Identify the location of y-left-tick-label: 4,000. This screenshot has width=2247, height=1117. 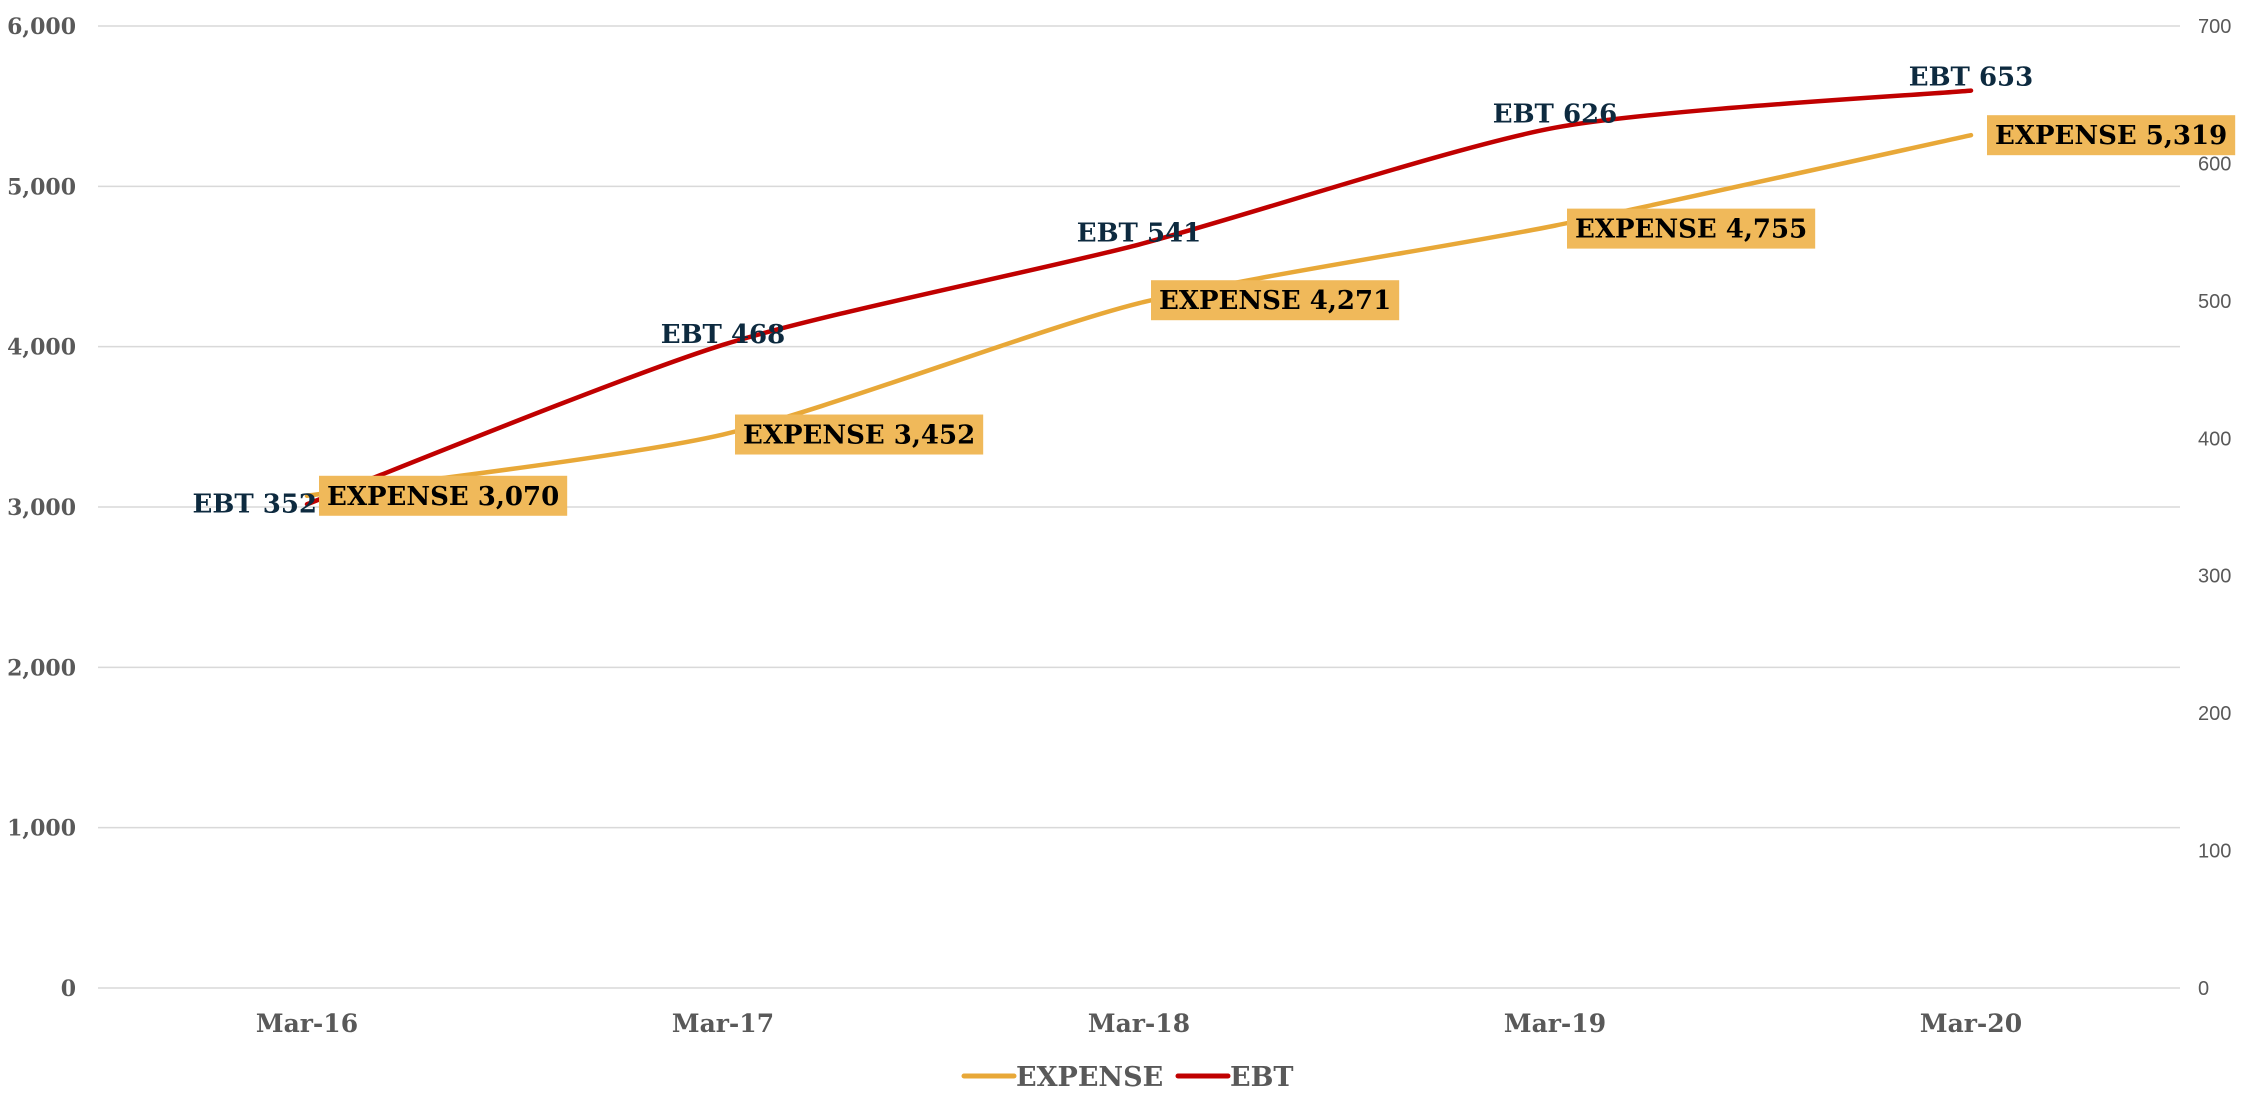
(41, 348).